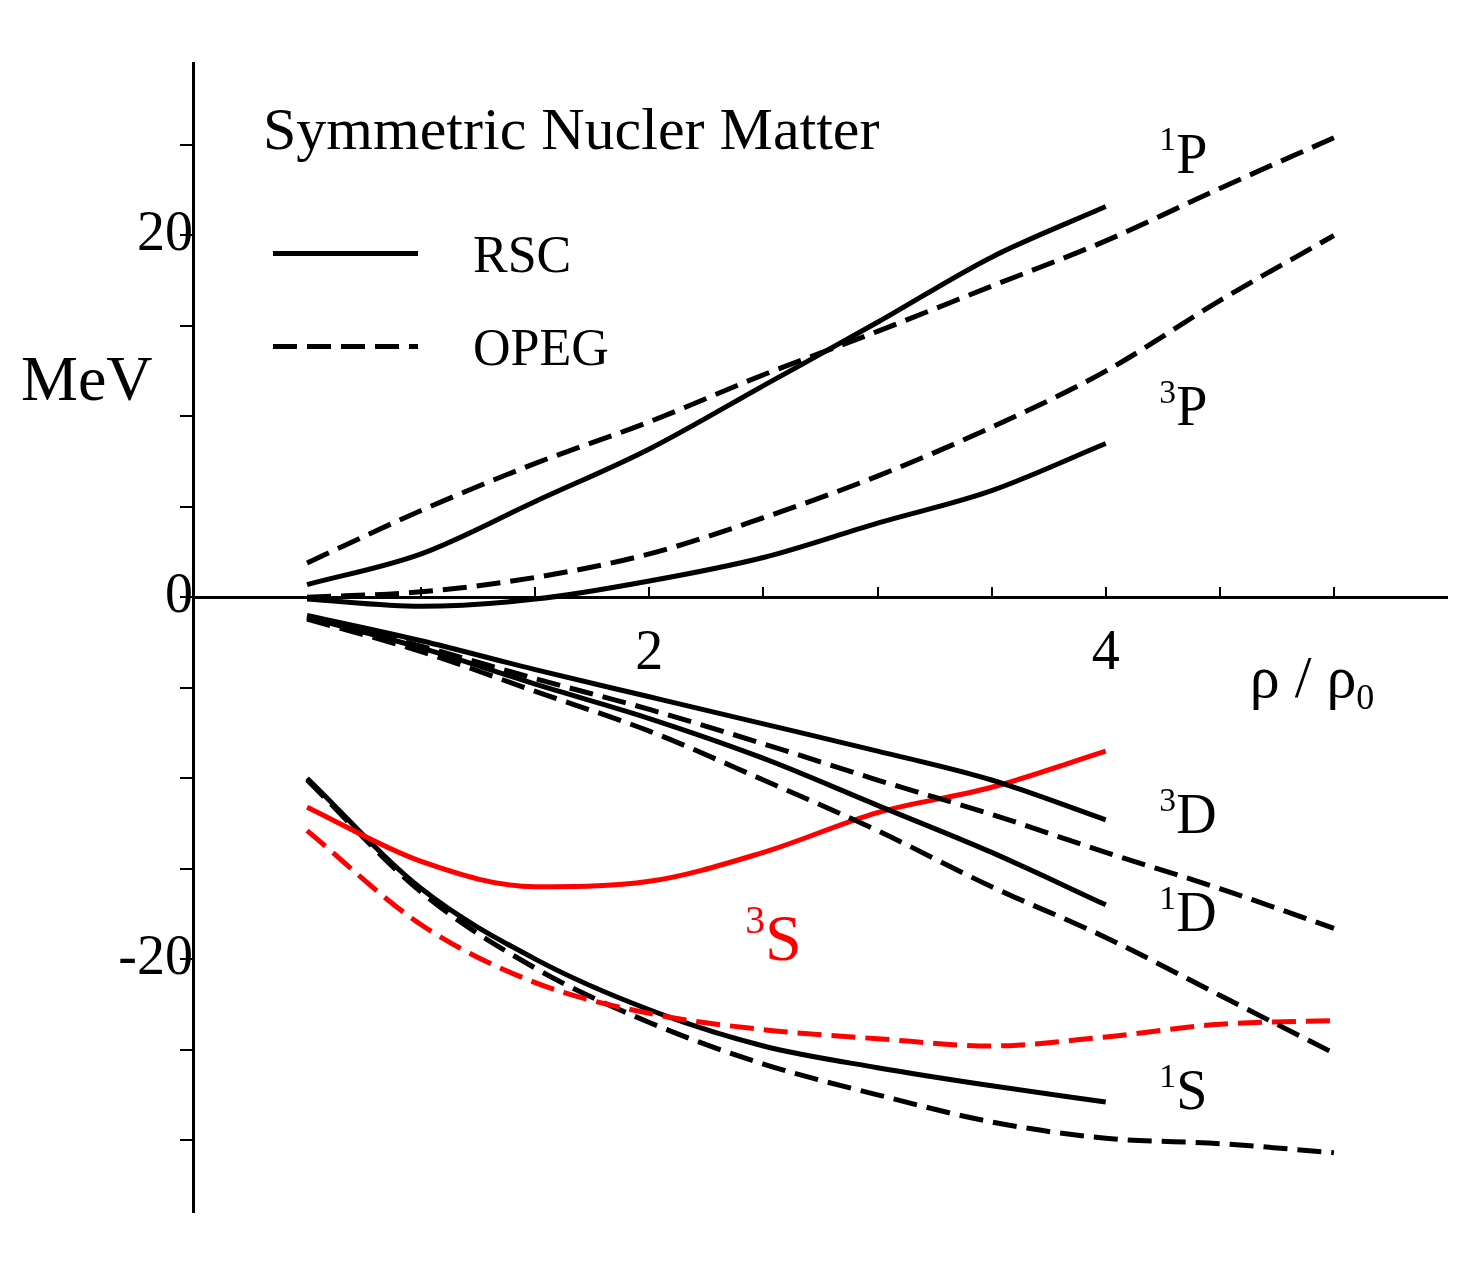  I want to click on text: Symmetric Nucler Matter, so click(571, 128).